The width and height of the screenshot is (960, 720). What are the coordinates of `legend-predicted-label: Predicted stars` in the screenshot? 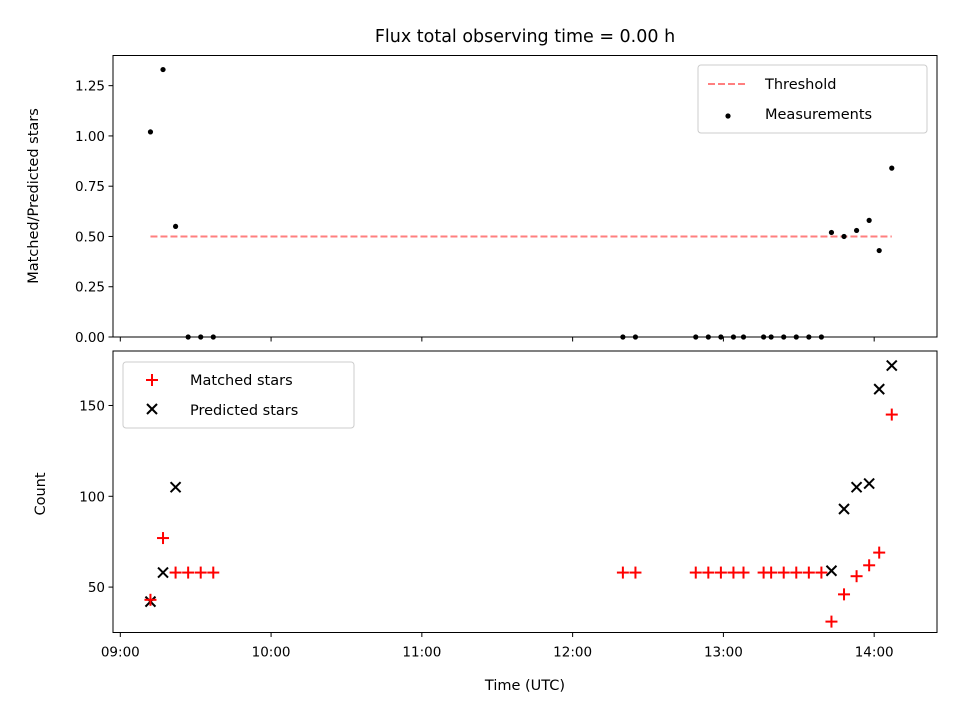 It's located at (244, 411).